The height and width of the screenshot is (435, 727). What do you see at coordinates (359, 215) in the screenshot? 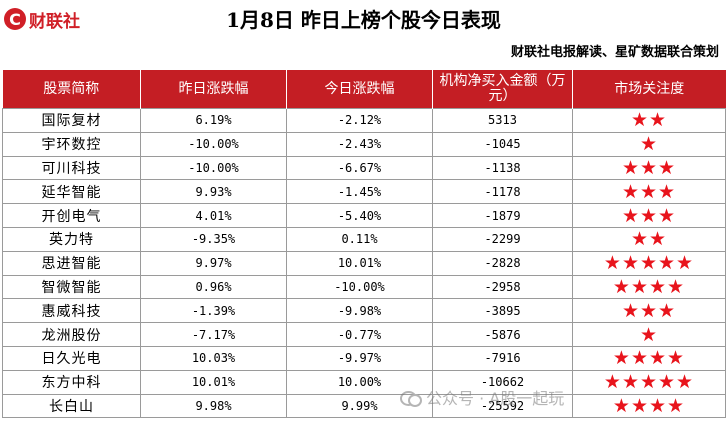
I see `today-change: -5.40%` at bounding box center [359, 215].